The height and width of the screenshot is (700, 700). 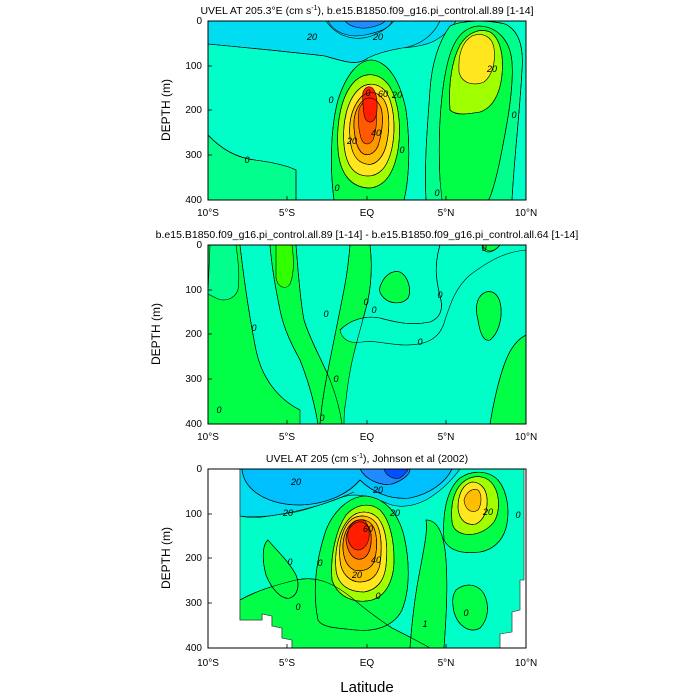 What do you see at coordinates (401, 553) in the screenshot?
I see `panel-3-contour-labels: 20 20 20 20 60 40 20 0 0 0 0 0 1 0 20` at bounding box center [401, 553].